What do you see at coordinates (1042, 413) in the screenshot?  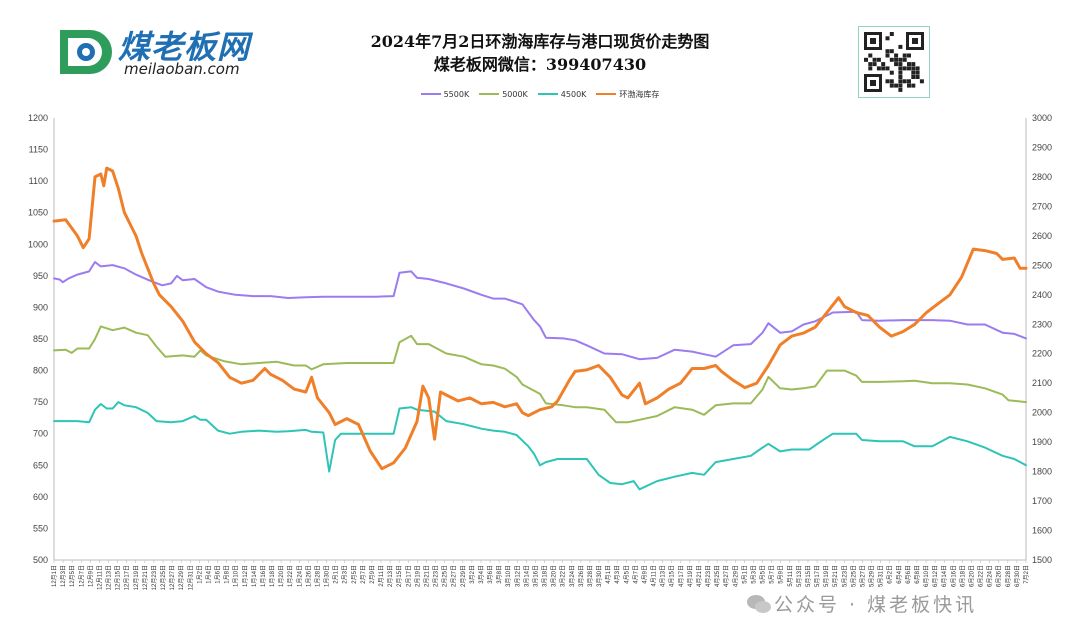 I see `y-right-tick-label: 2000` at bounding box center [1042, 413].